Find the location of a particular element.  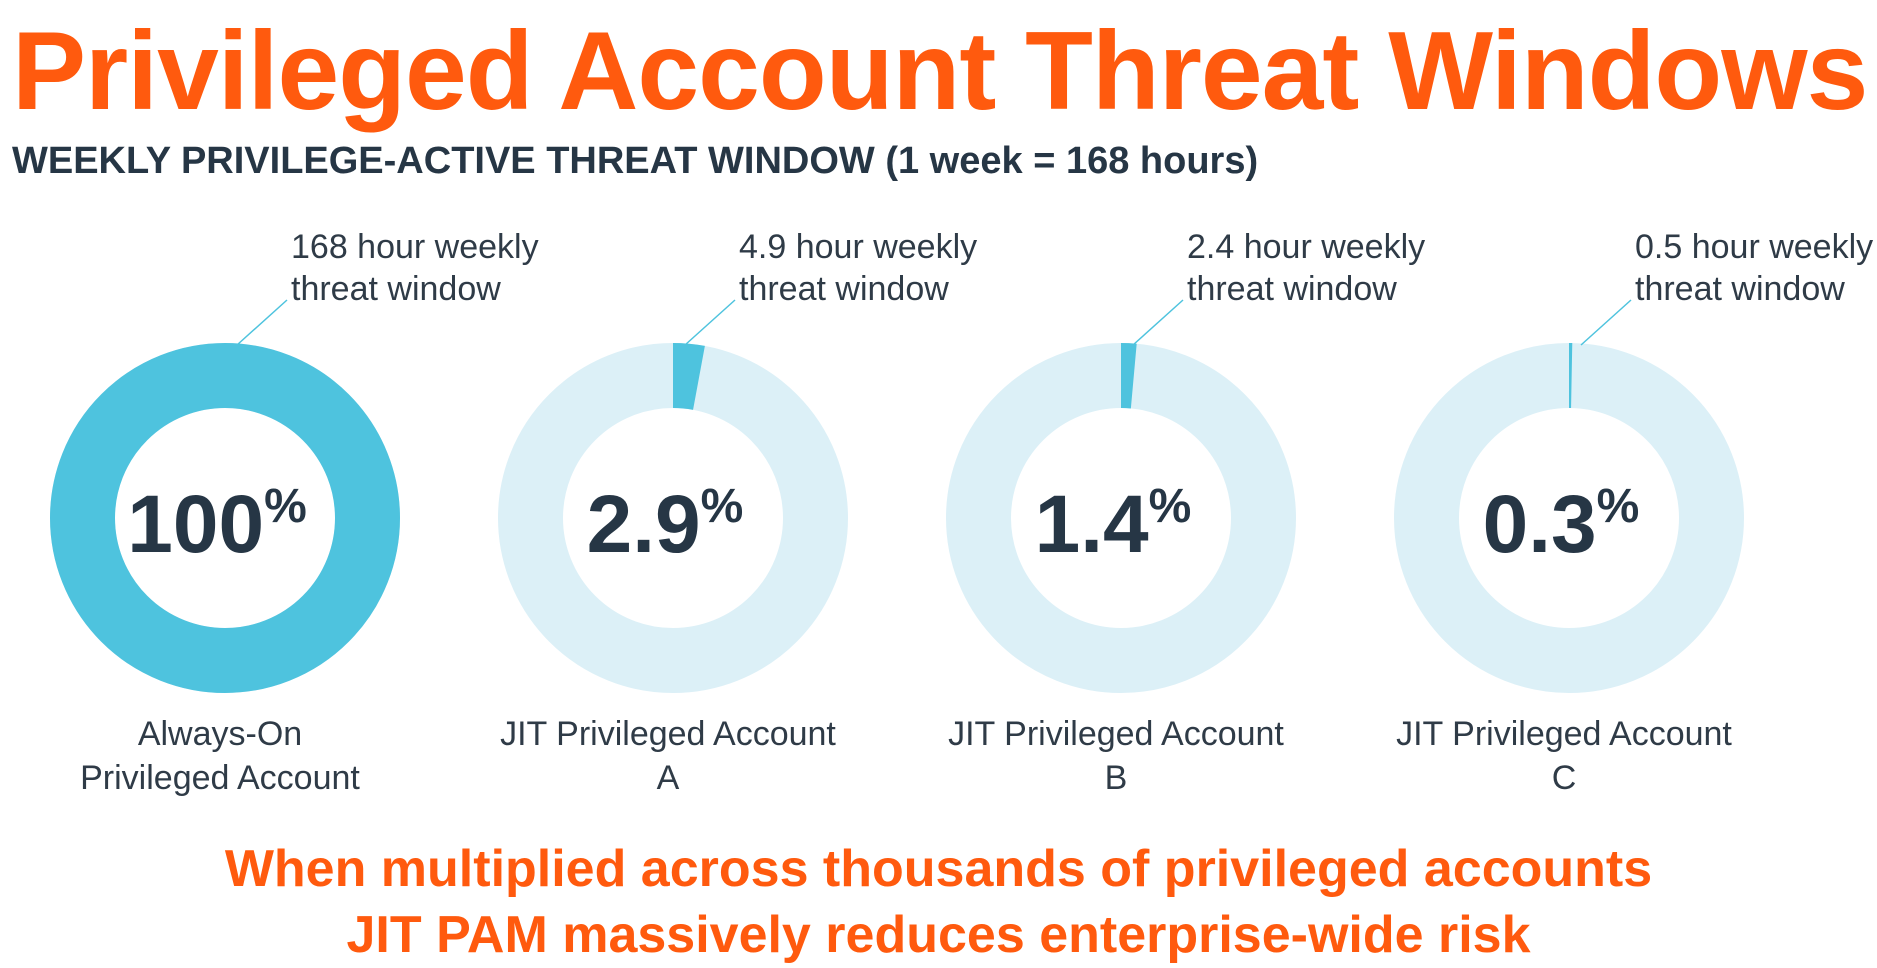

category-label-1-0: JIT Privileged Account is located at coordinates (668, 734).